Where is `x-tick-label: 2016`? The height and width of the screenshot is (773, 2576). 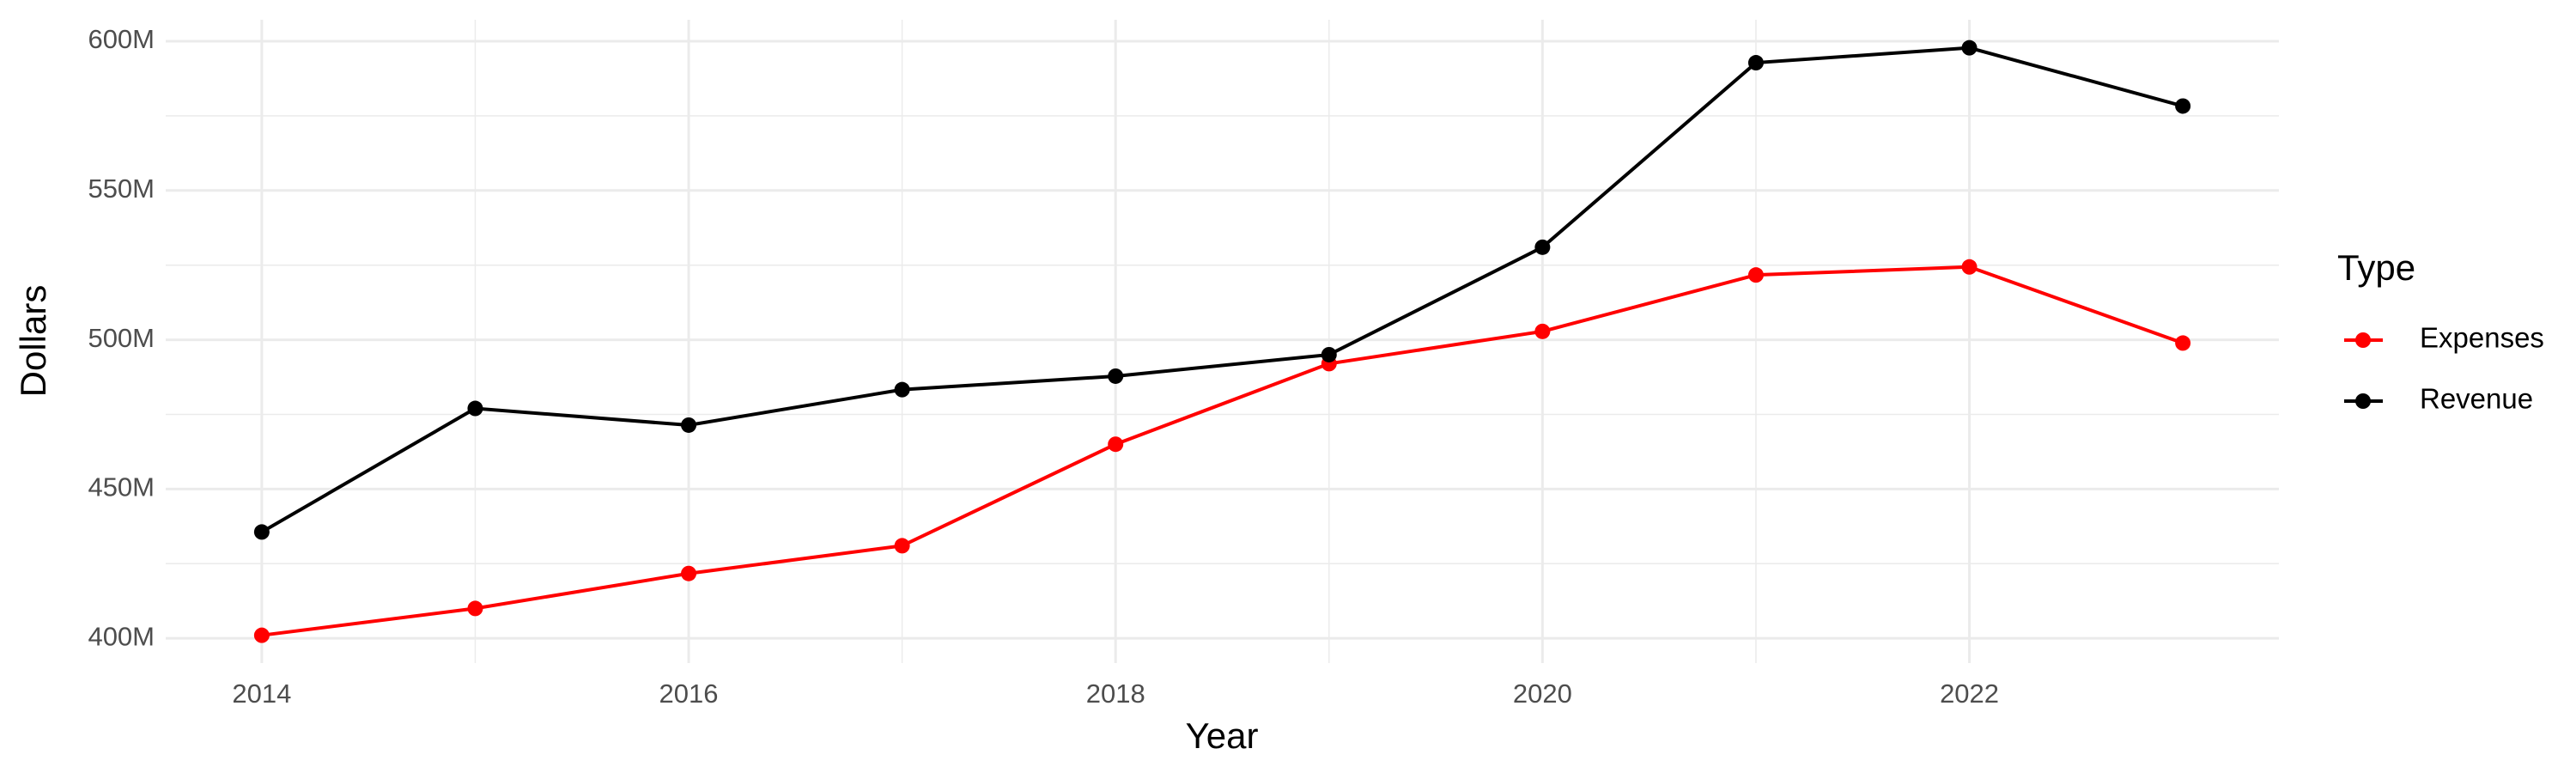 x-tick-label: 2016 is located at coordinates (689, 694).